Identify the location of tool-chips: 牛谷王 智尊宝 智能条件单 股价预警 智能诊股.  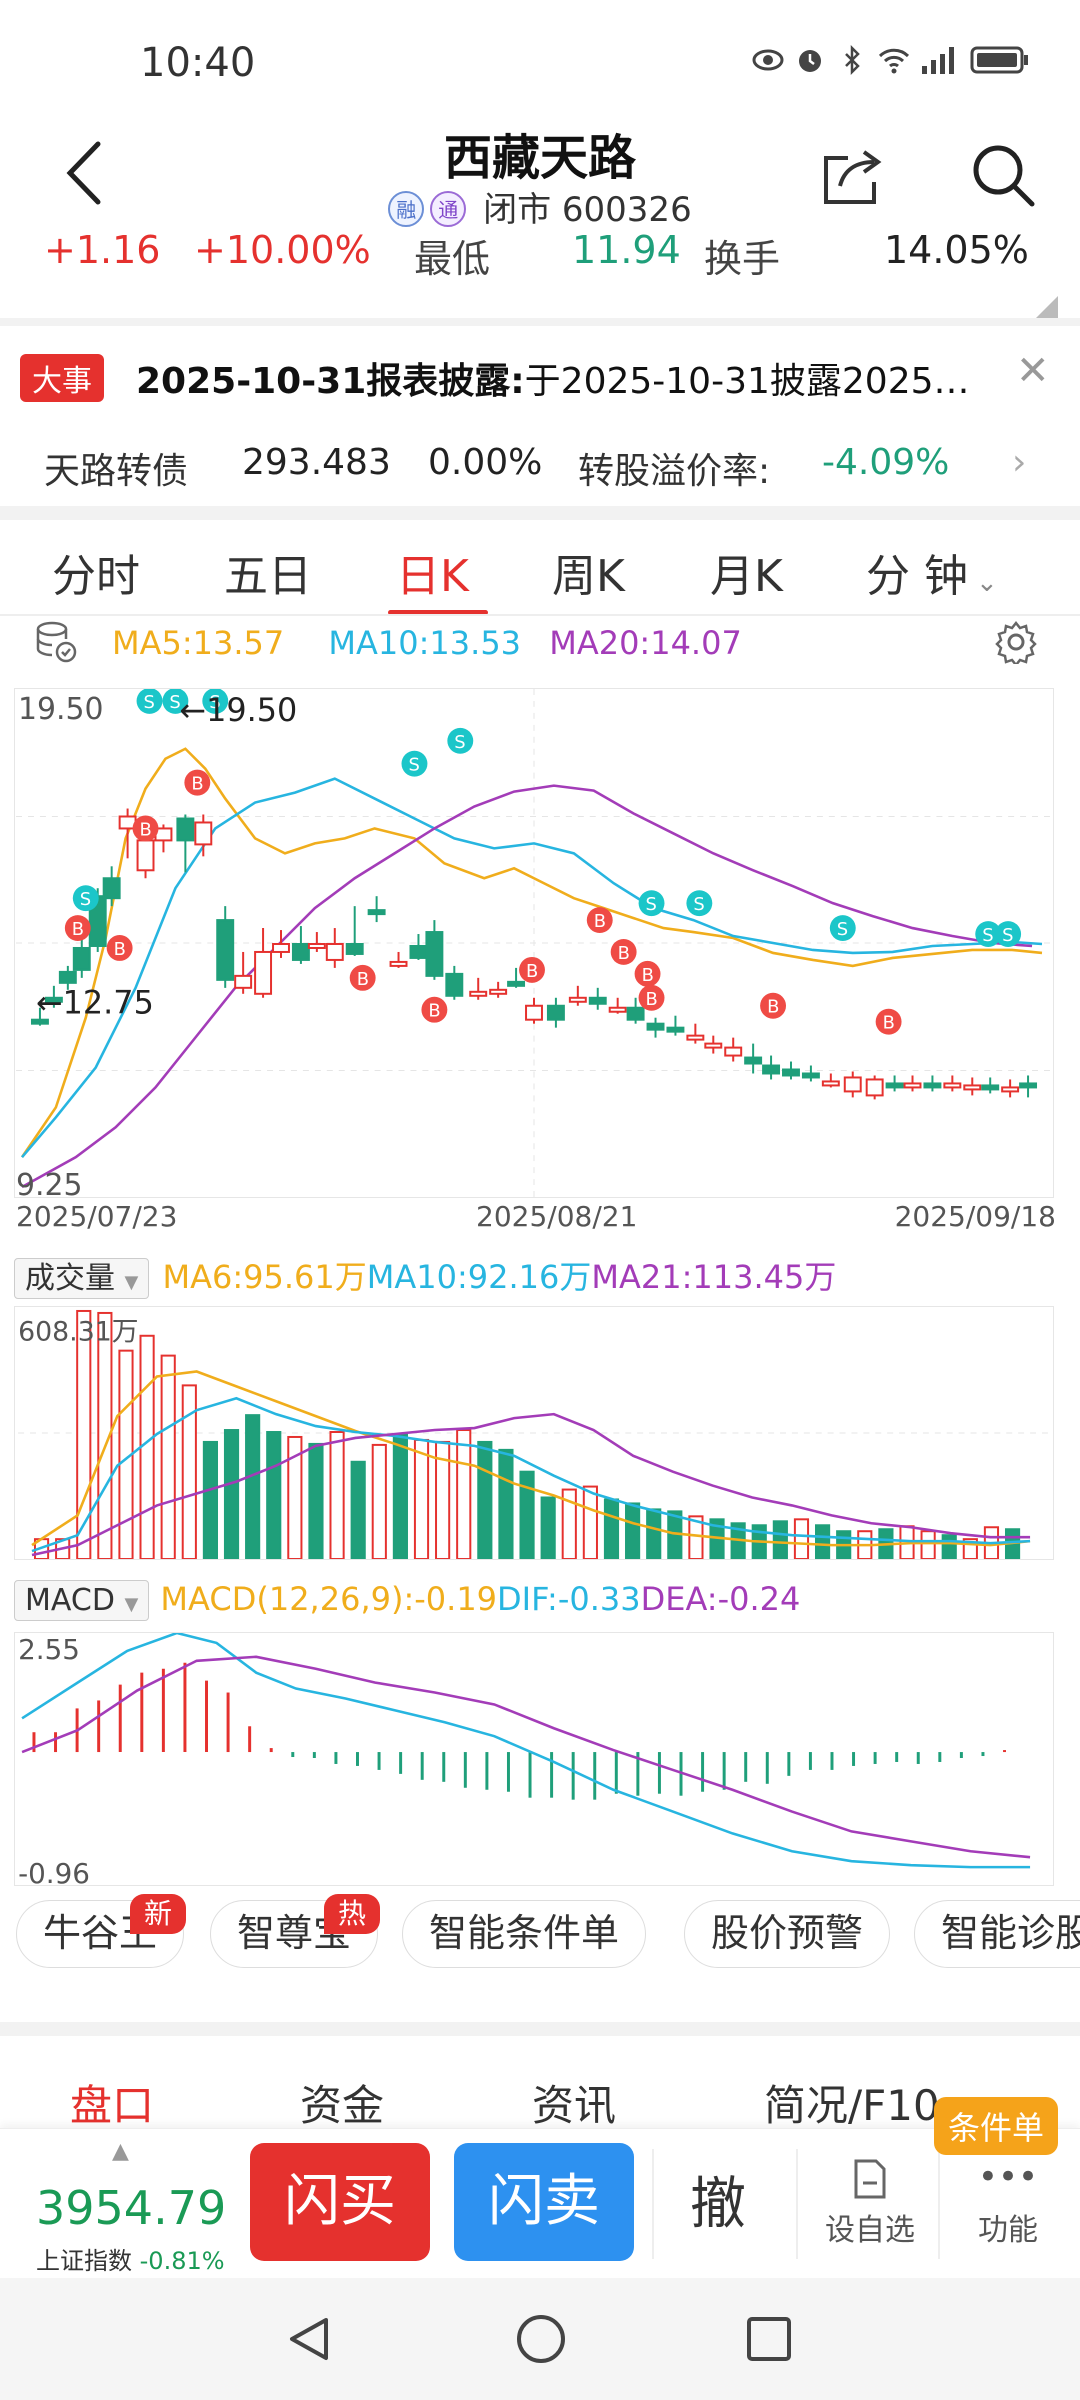
(548, 1934).